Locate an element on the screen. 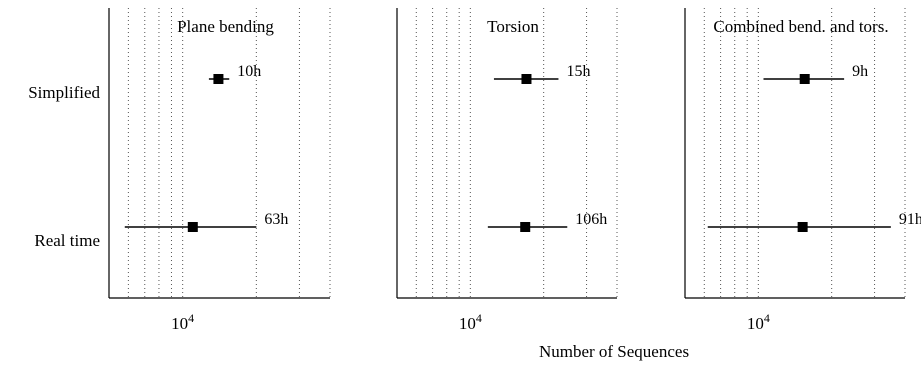  duration-label: 63h is located at coordinates (276, 219).